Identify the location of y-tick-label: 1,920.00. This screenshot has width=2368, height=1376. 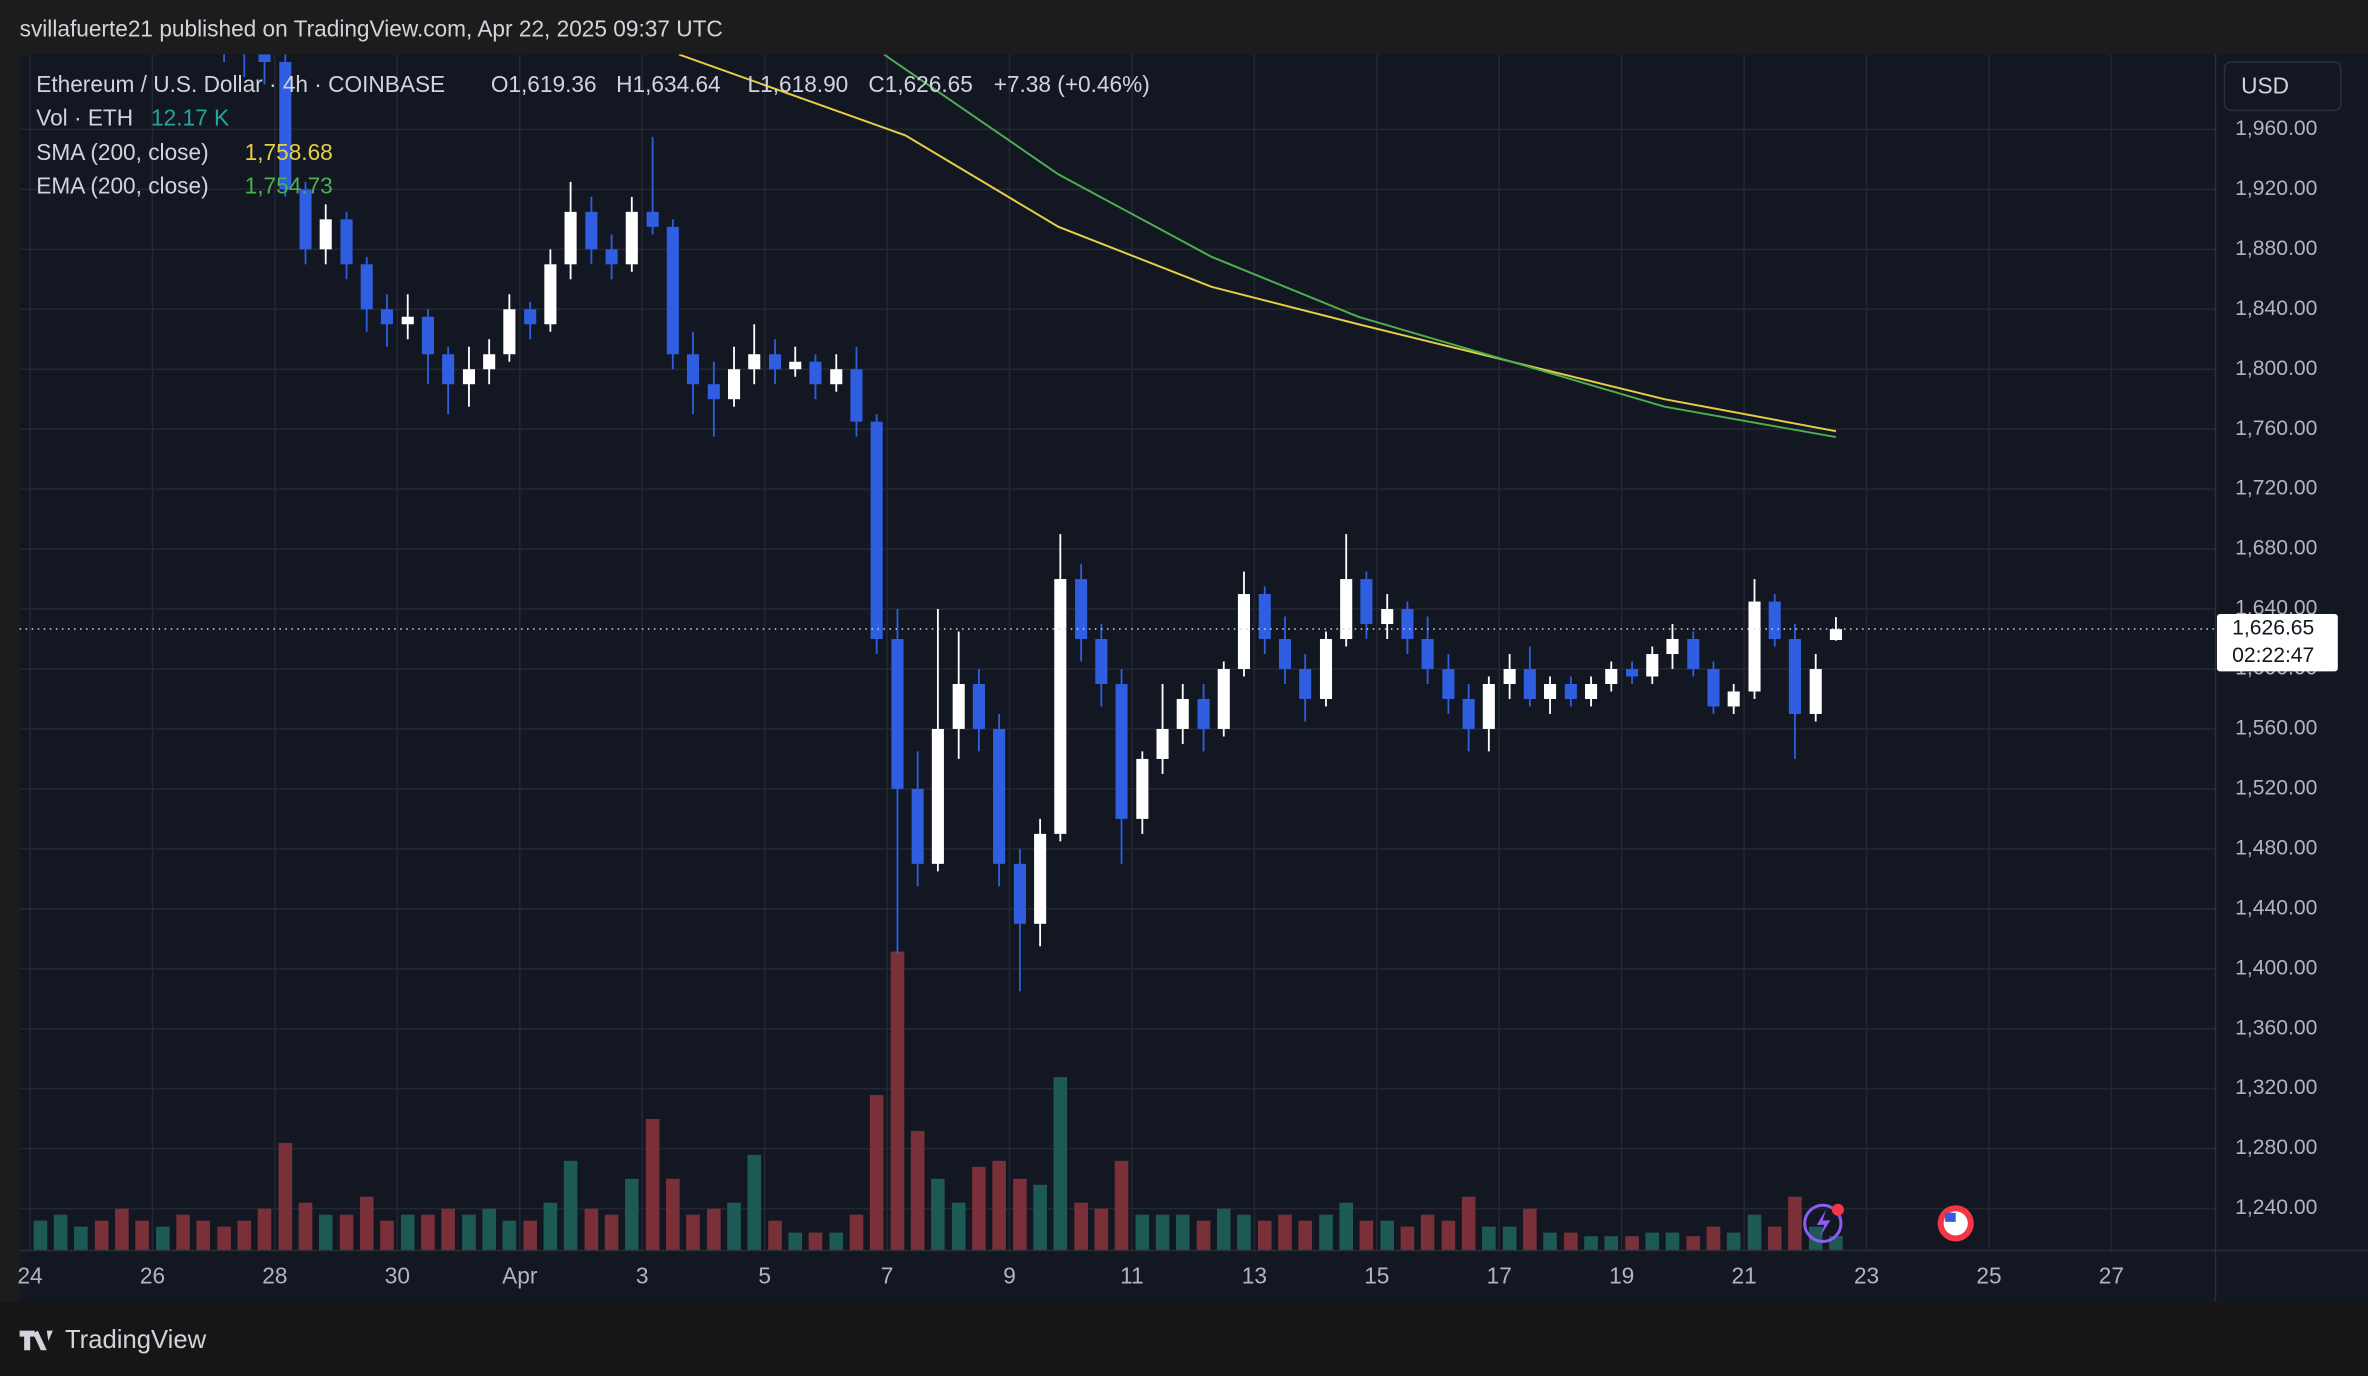
(2276, 188).